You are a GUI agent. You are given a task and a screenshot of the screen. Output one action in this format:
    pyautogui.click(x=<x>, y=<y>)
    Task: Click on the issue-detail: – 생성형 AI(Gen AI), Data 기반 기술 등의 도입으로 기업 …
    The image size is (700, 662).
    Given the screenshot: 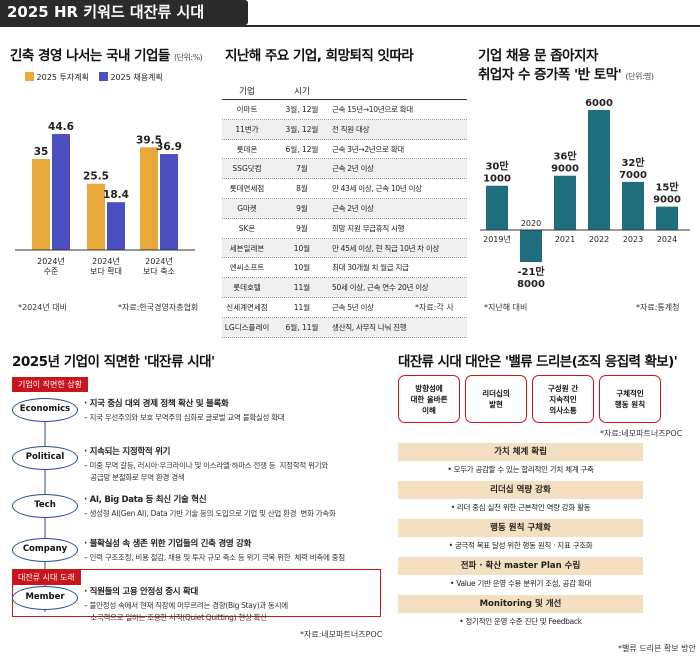 What is the action you would take?
    pyautogui.click(x=210, y=513)
    